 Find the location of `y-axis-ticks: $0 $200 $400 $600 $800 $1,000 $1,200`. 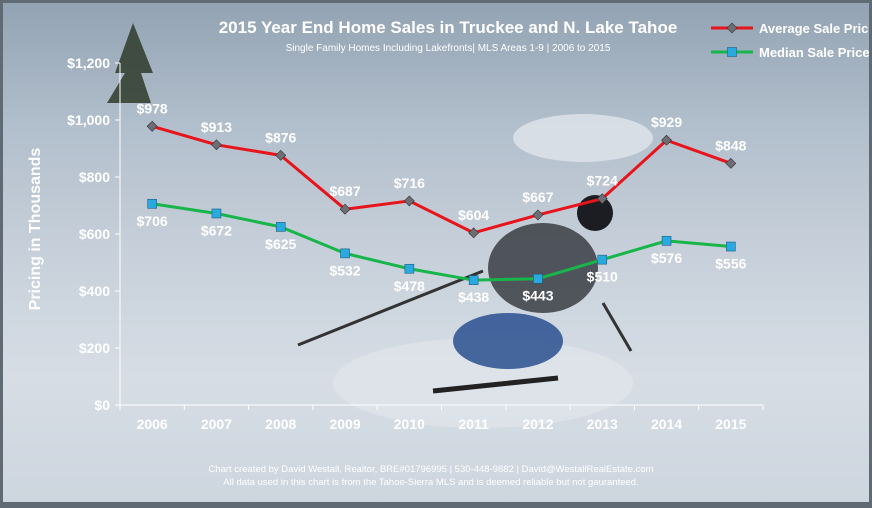

y-axis-ticks: $0 $200 $400 $600 $800 $1,000 $1,200 is located at coordinates (93, 234).